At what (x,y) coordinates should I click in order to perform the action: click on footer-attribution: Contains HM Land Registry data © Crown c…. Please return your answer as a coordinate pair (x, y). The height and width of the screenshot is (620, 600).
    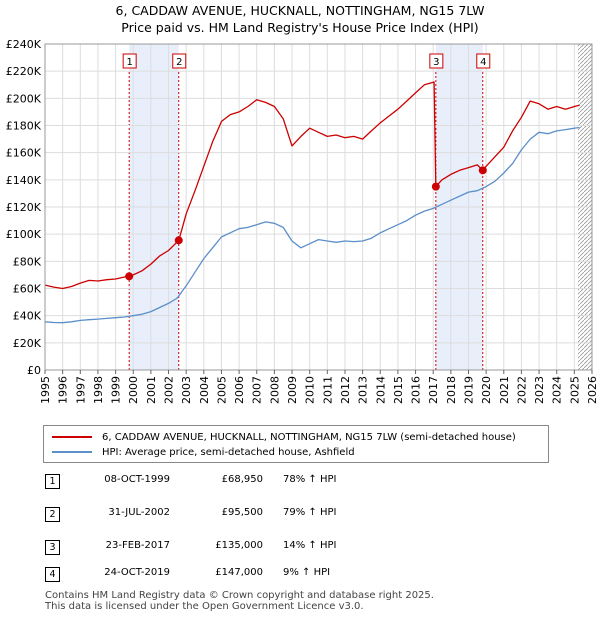
    Looking at the image, I should click on (239, 601).